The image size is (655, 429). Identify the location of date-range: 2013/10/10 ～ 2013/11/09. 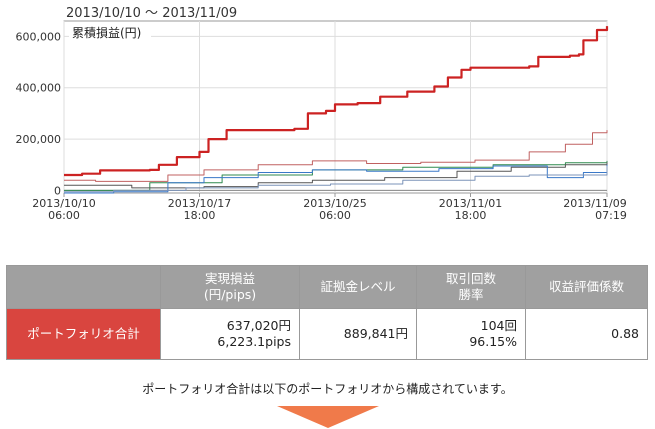
(152, 13).